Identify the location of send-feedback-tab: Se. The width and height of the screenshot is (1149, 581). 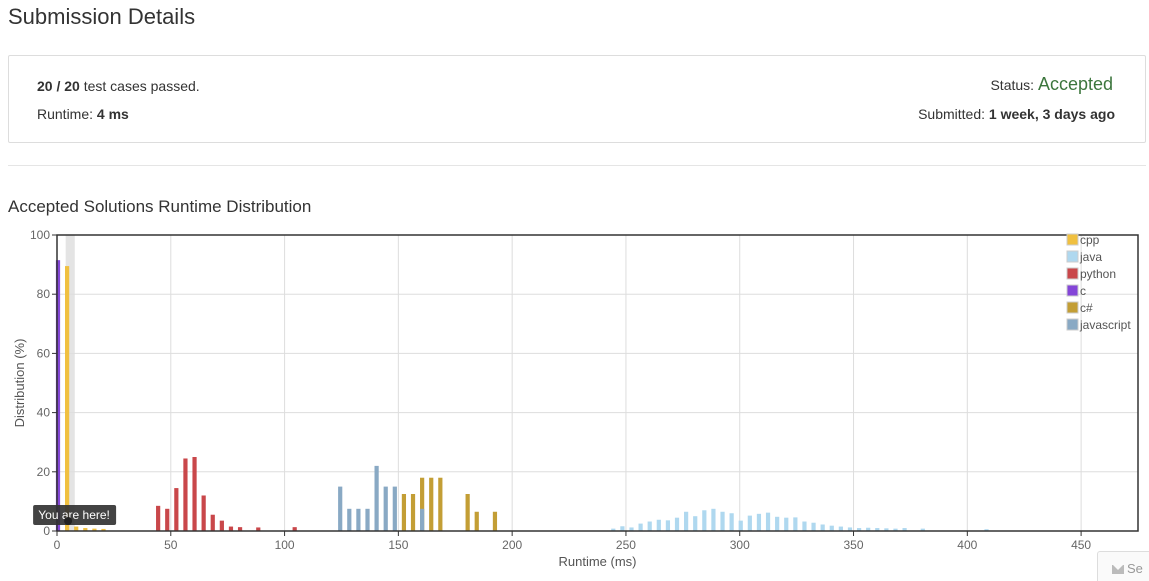
(1123, 566).